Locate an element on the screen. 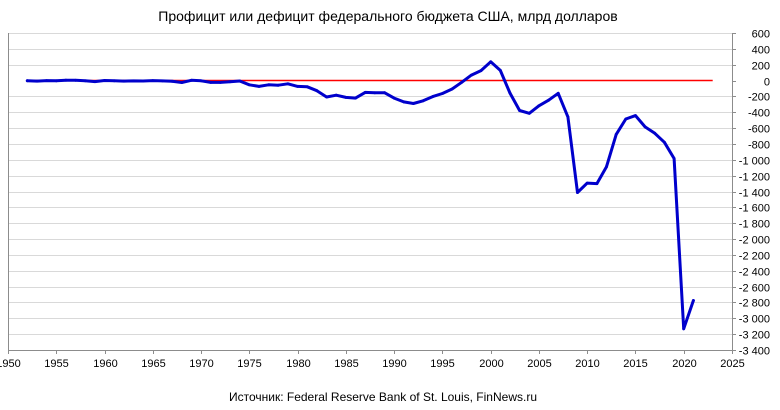 This screenshot has width=780, height=410. y-tick-label: -600 is located at coordinates (759, 130).